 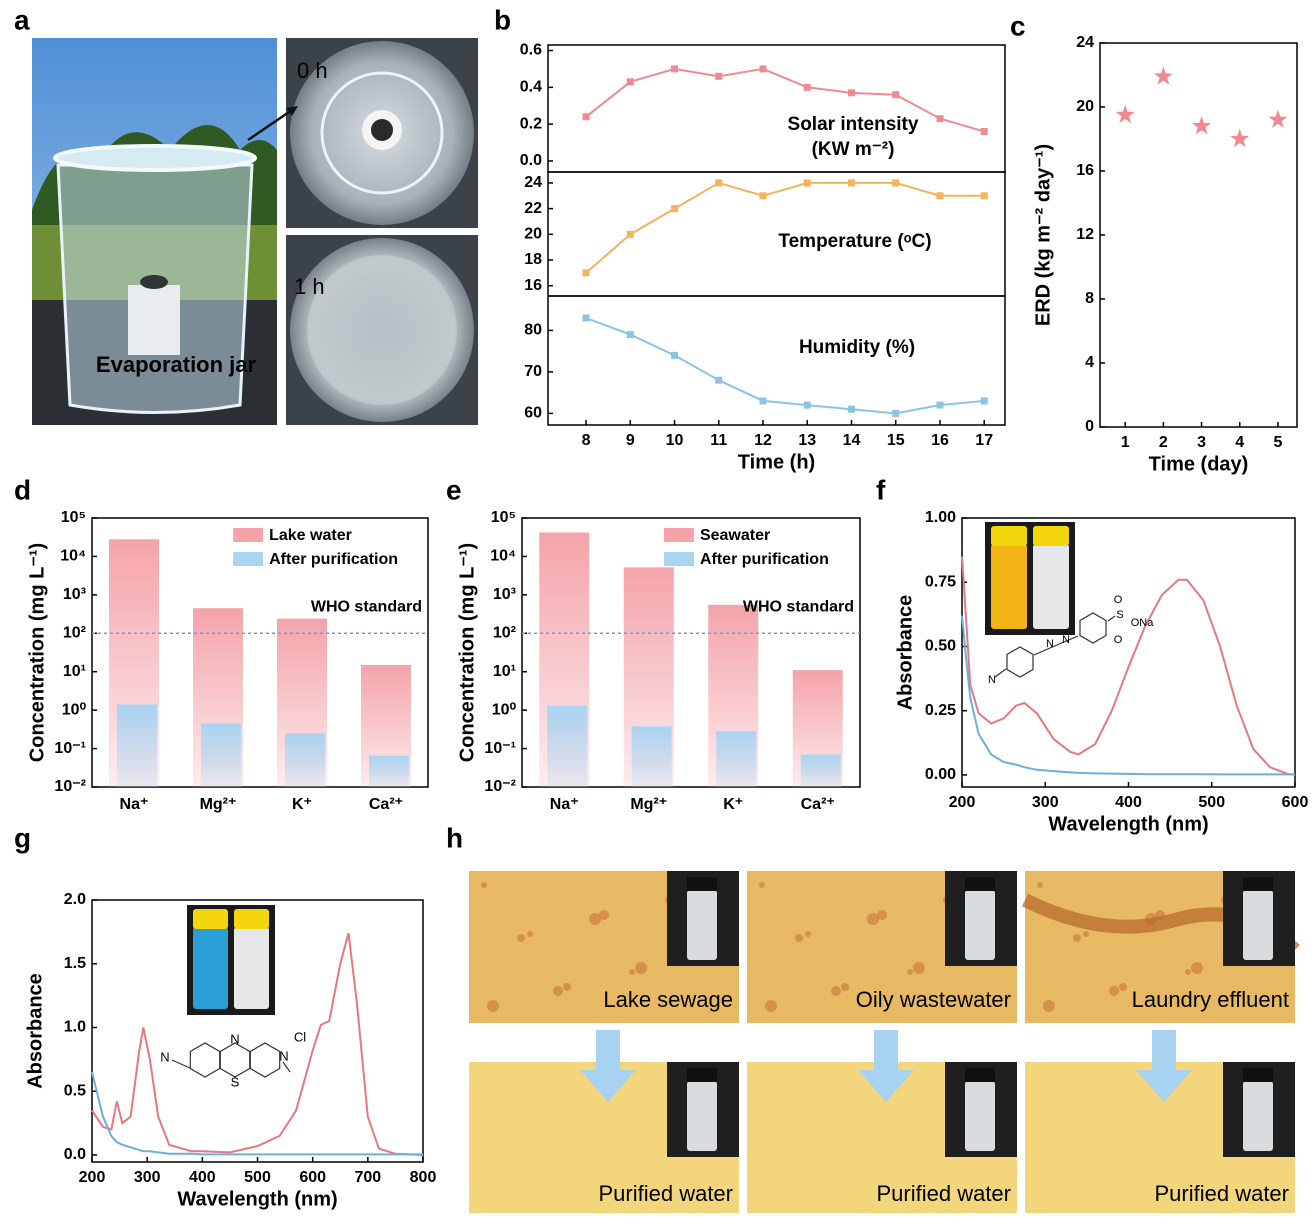 I want to click on x-tick-label: 16, so click(x=940, y=440).